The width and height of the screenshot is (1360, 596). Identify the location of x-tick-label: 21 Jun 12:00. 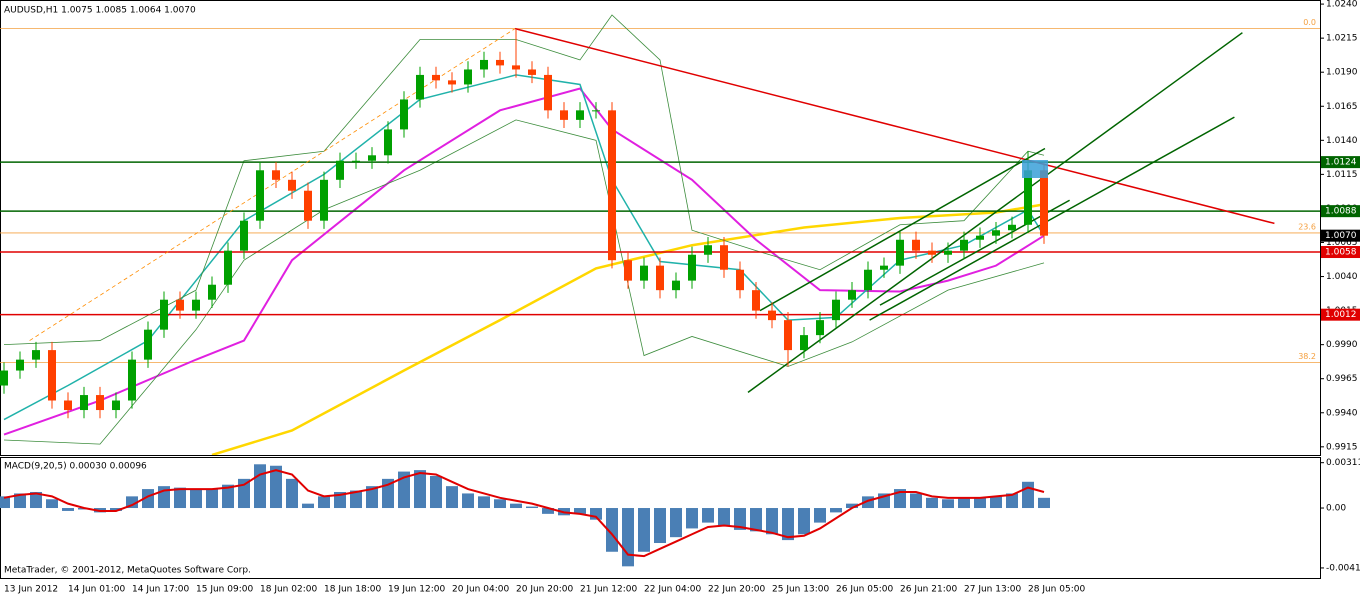
(608, 590).